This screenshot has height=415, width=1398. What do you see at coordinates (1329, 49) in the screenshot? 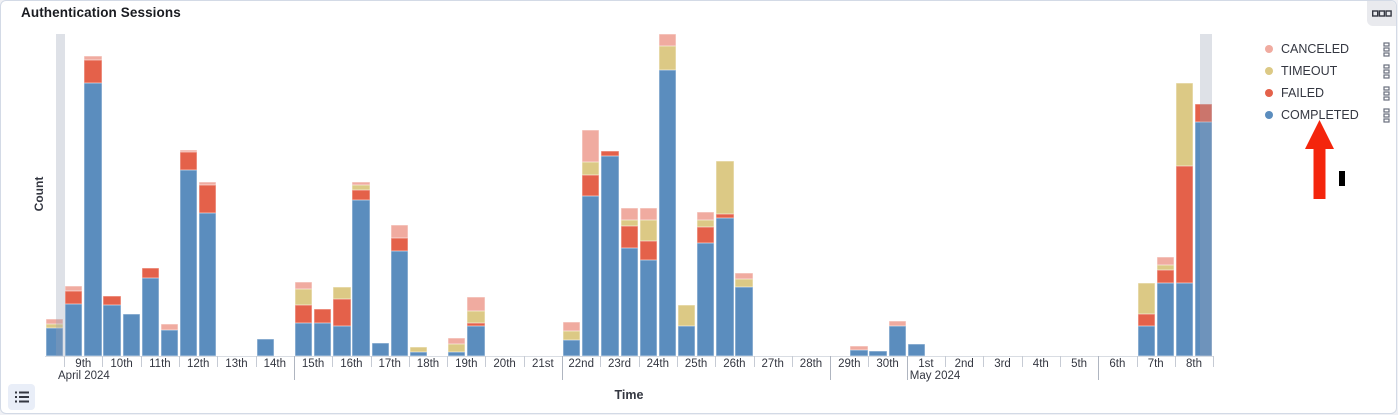
I see `legend-item-canceled: CANCELED` at bounding box center [1329, 49].